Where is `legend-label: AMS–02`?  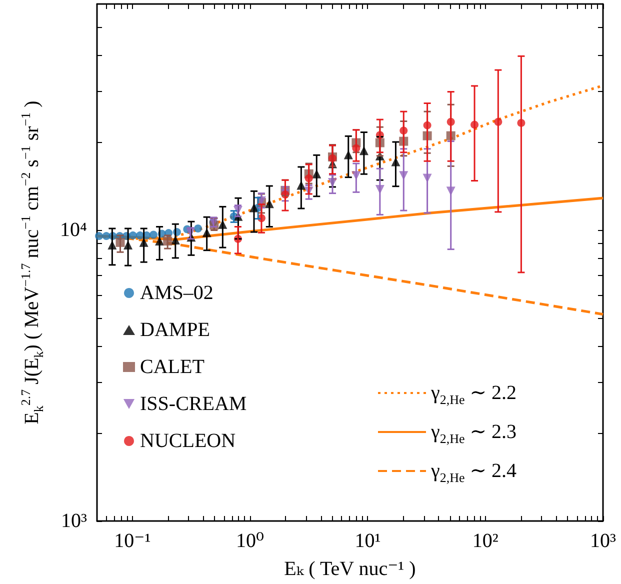
legend-label: AMS–02 is located at coordinates (177, 293).